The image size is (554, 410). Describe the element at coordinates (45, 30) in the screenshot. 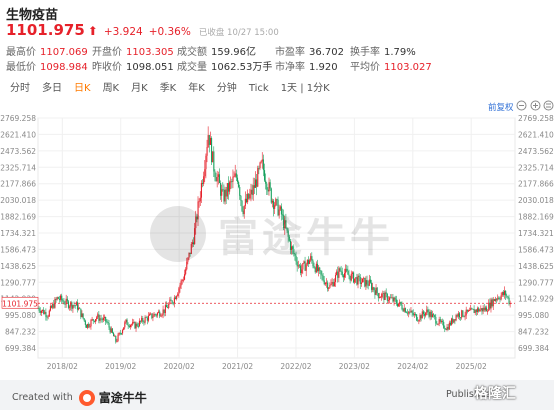

I see `last-price: 1101.975` at that location.